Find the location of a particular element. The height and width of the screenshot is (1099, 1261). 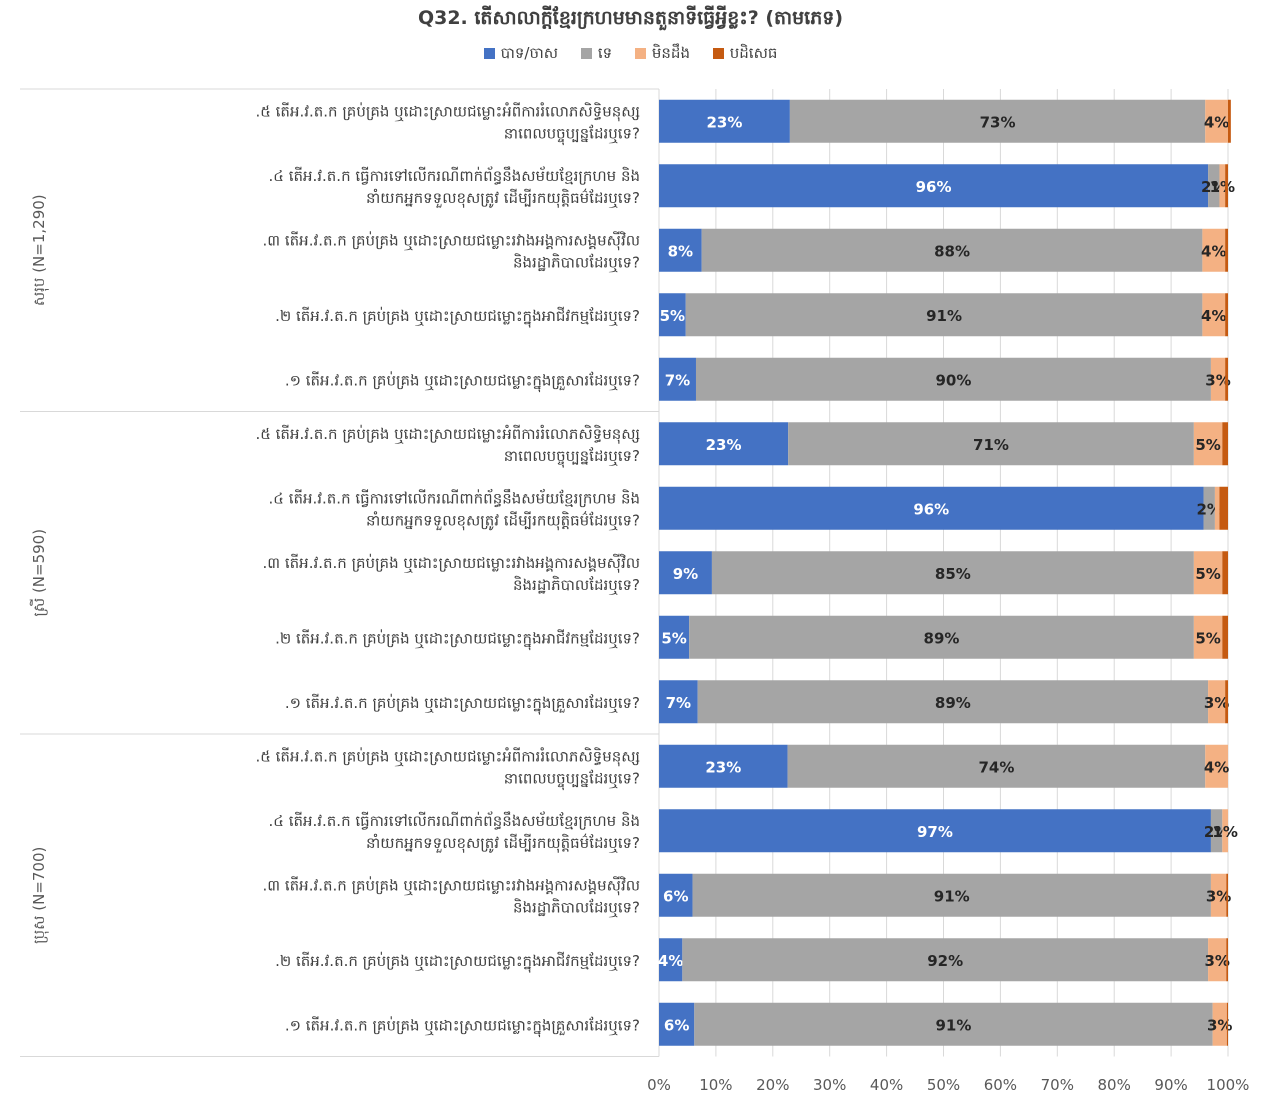

legend-item-dont-know: មិនដឹង is located at coordinates (662, 55).